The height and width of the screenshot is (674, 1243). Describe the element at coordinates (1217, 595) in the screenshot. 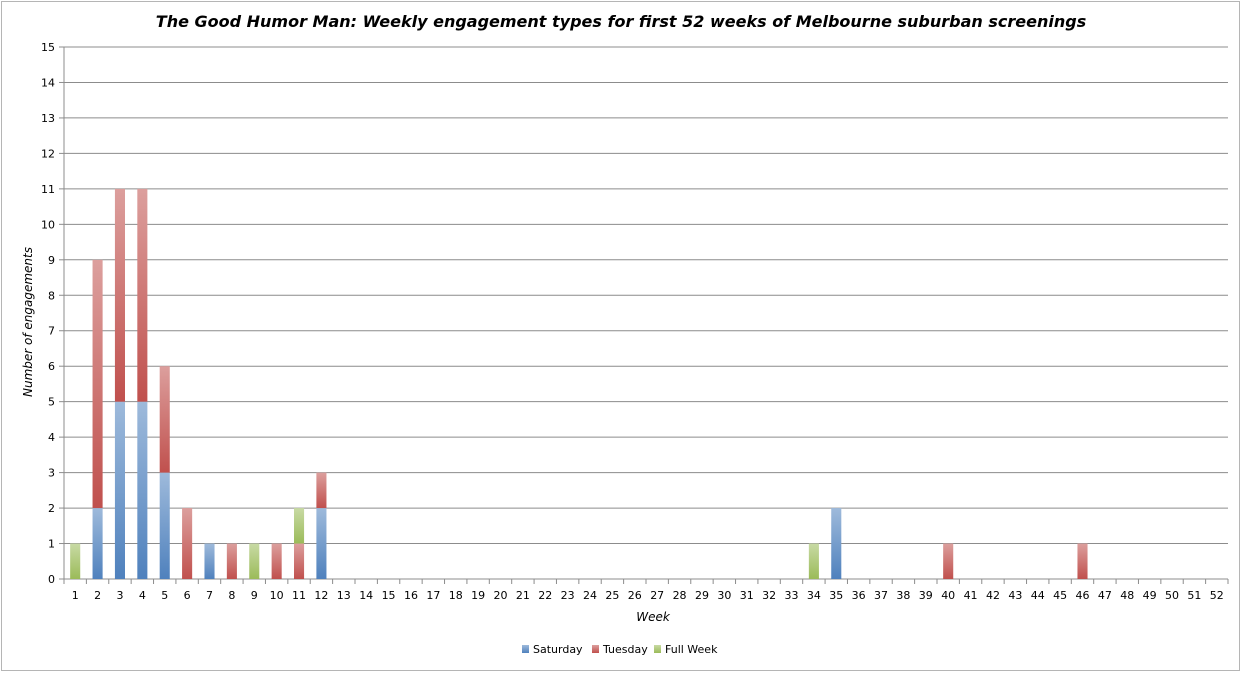

I see `x-tick-label: 52` at that location.